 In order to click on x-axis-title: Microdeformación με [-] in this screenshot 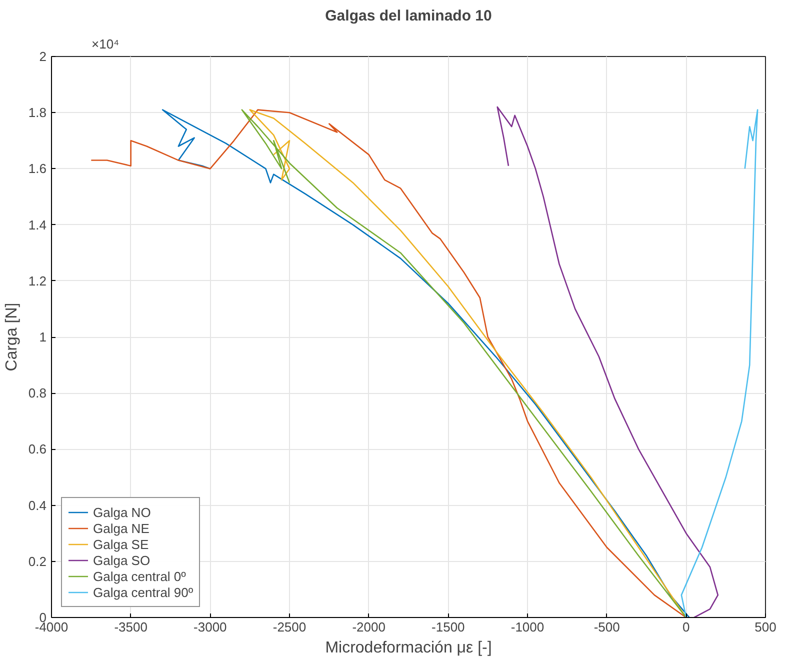, I will do `click(408, 648)`.